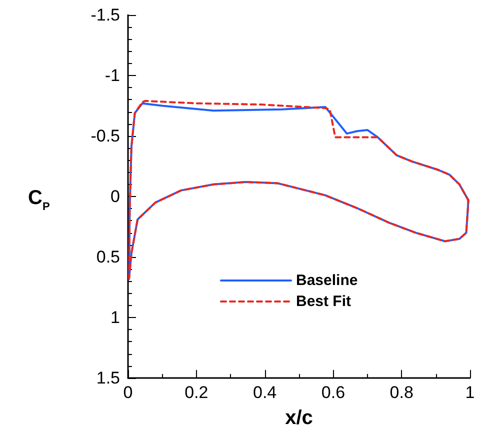  I want to click on x-tick-label: 0.6, so click(333, 392).